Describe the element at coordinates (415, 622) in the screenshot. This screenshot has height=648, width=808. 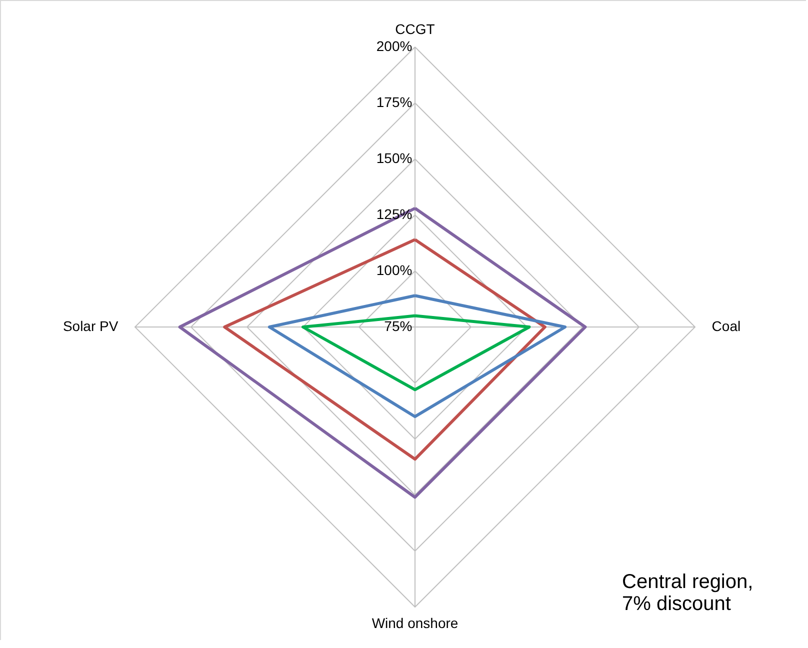
I see `spoke-label: Wind onshore` at that location.